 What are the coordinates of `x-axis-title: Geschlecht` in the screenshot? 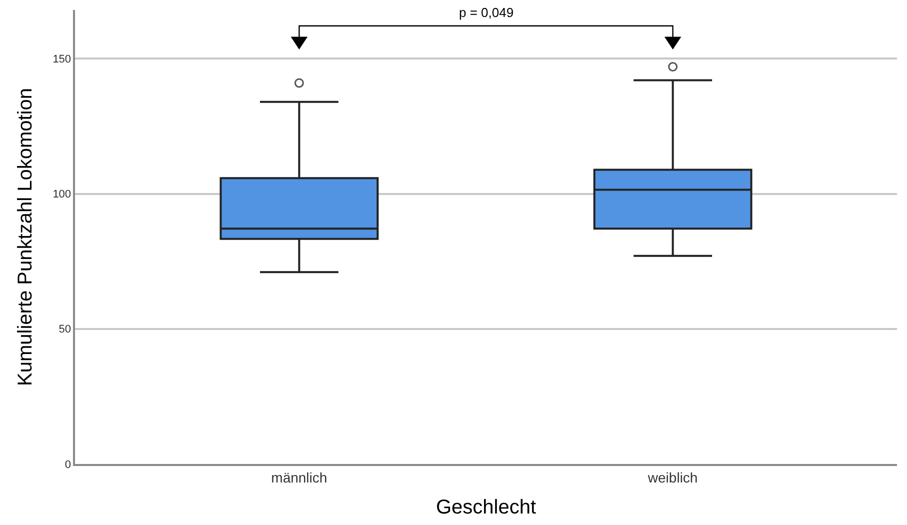 It's located at (486, 507).